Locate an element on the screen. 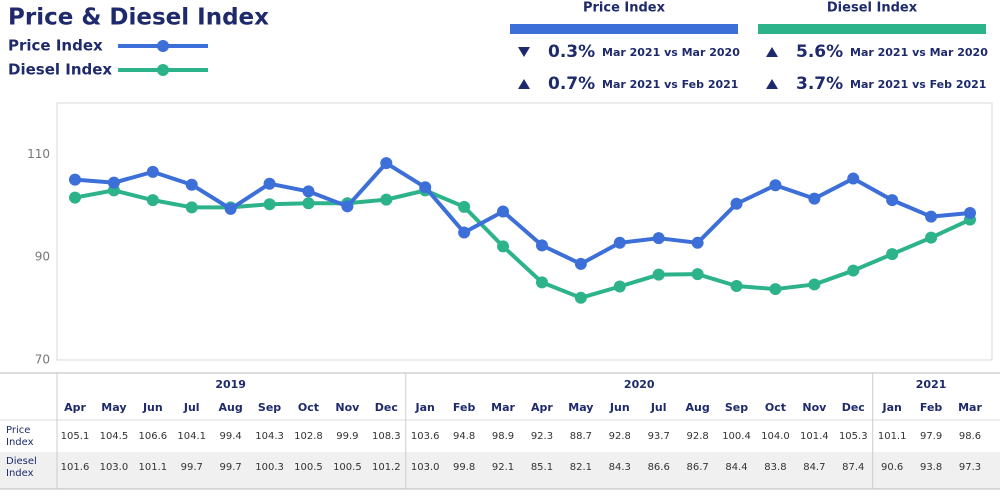 The width and height of the screenshot is (1000, 500). table-cell: 102.8 is located at coordinates (308, 436).